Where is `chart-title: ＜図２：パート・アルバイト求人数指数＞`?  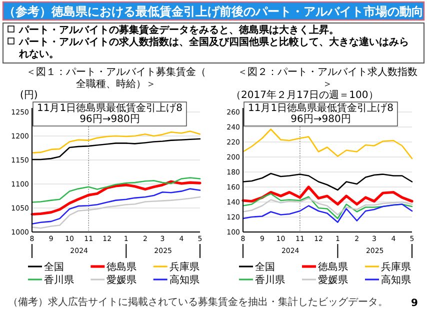 chart-title: ＜図２：パート・アルバイト求人数指数＞ is located at coordinates (328, 78).